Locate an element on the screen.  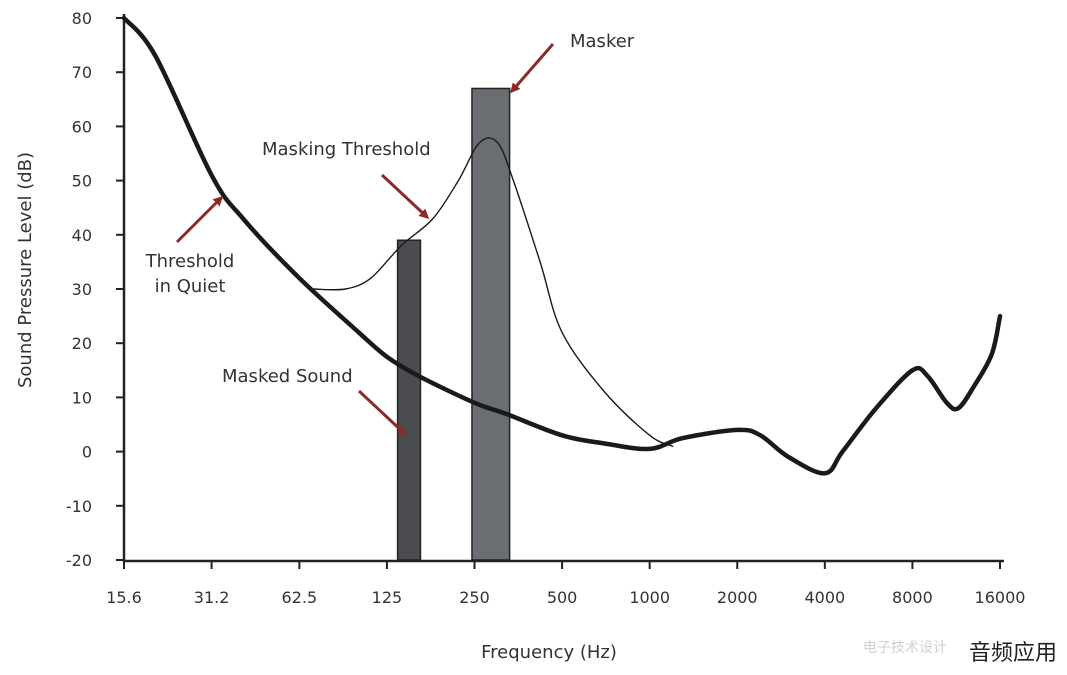
x-axis-title: Frequency (Hz) is located at coordinates (549, 652).